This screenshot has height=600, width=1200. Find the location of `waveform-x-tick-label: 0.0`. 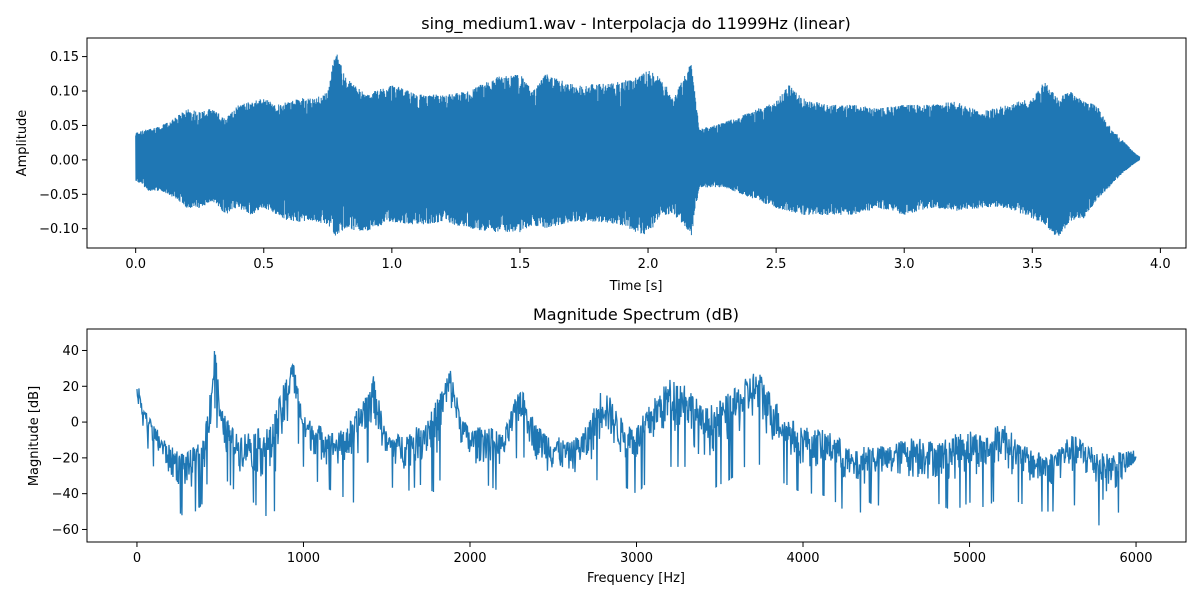

waveform-x-tick-label: 0.0 is located at coordinates (135, 264).